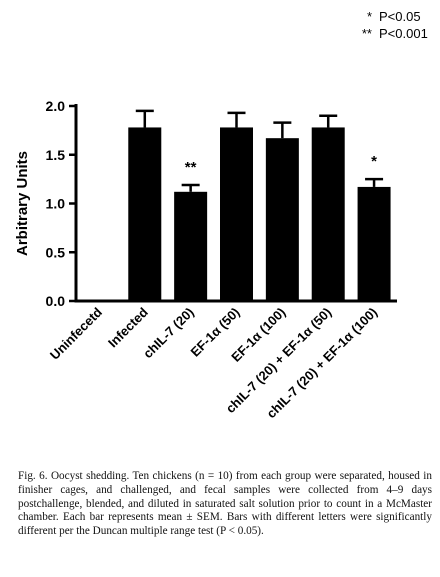  I want to click on x-tick-label: Uninfecetd, so click(76, 333).